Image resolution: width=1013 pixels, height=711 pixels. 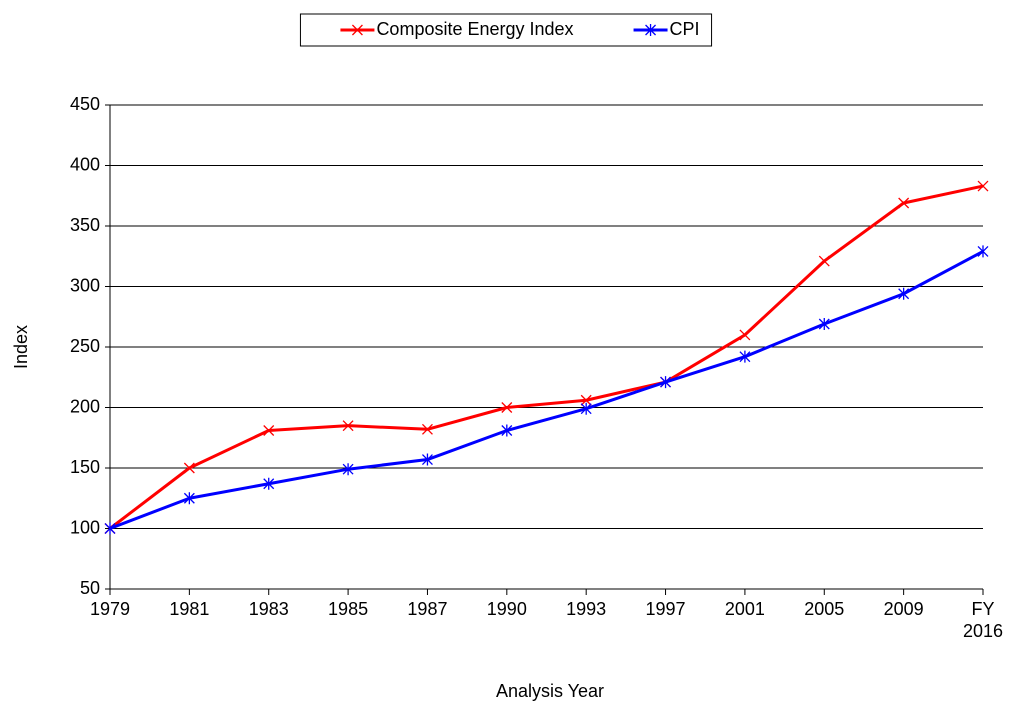 I want to click on y-tick-label: 50, so click(x=90, y=588).